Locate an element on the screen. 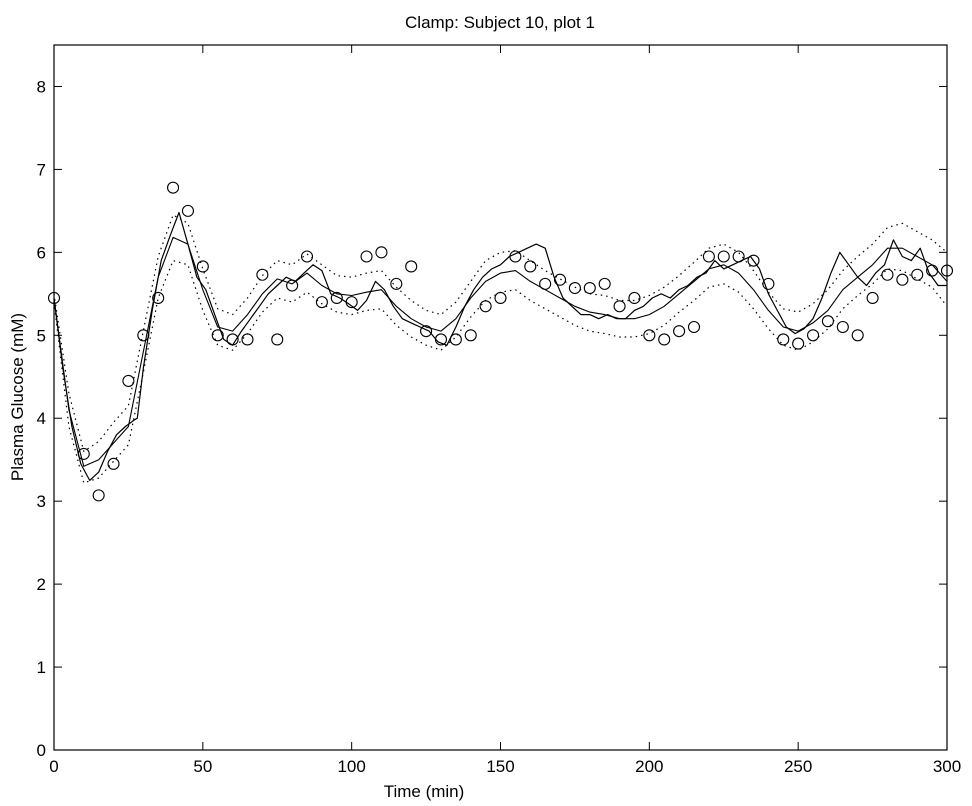 The width and height of the screenshot is (972, 806). x-tick-label: 200 is located at coordinates (649, 766).